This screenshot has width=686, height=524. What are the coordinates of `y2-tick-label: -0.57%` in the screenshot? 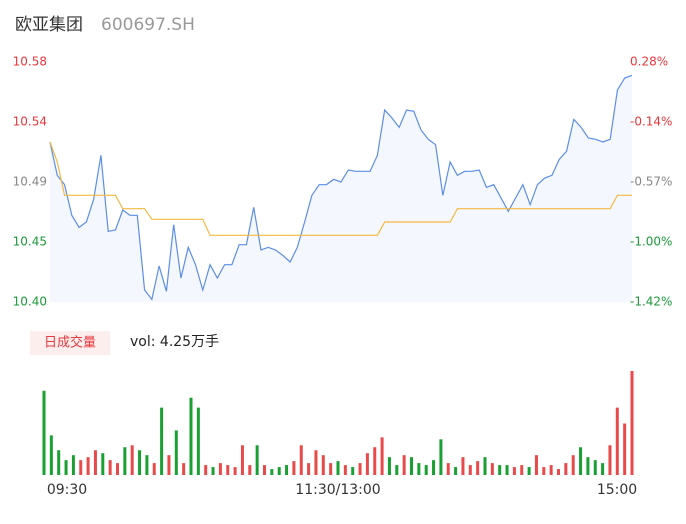 It's located at (651, 182).